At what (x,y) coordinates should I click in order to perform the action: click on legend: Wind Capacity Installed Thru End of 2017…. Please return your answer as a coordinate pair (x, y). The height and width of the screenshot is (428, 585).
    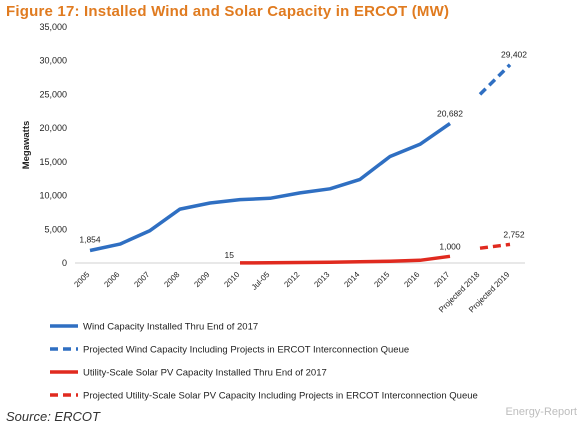
    Looking at the image, I should click on (264, 362).